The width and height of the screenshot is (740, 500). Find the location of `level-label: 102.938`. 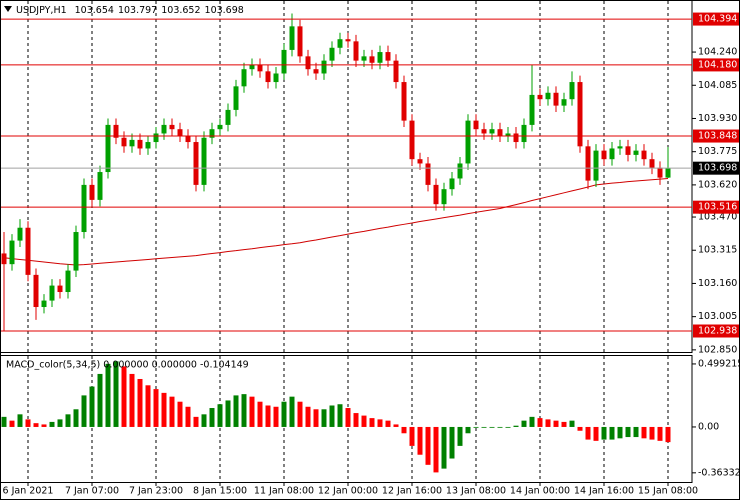

level-label: 102.938 is located at coordinates (717, 331).